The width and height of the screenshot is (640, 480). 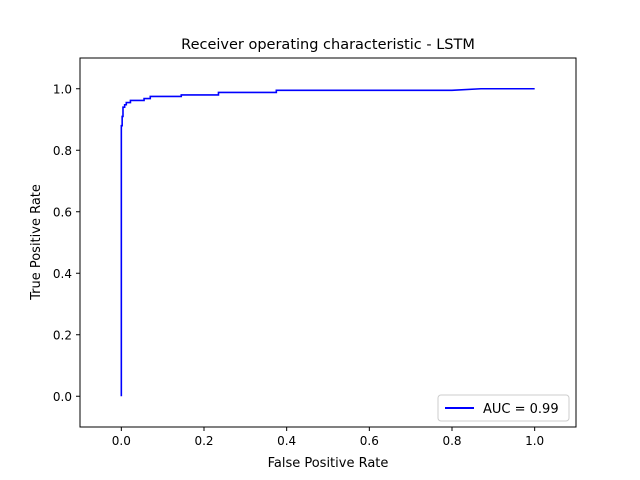 I want to click on x-axis-ticks: 0.0 0.2 0.4 0.6 0.8 1.0, so click(x=328, y=437).